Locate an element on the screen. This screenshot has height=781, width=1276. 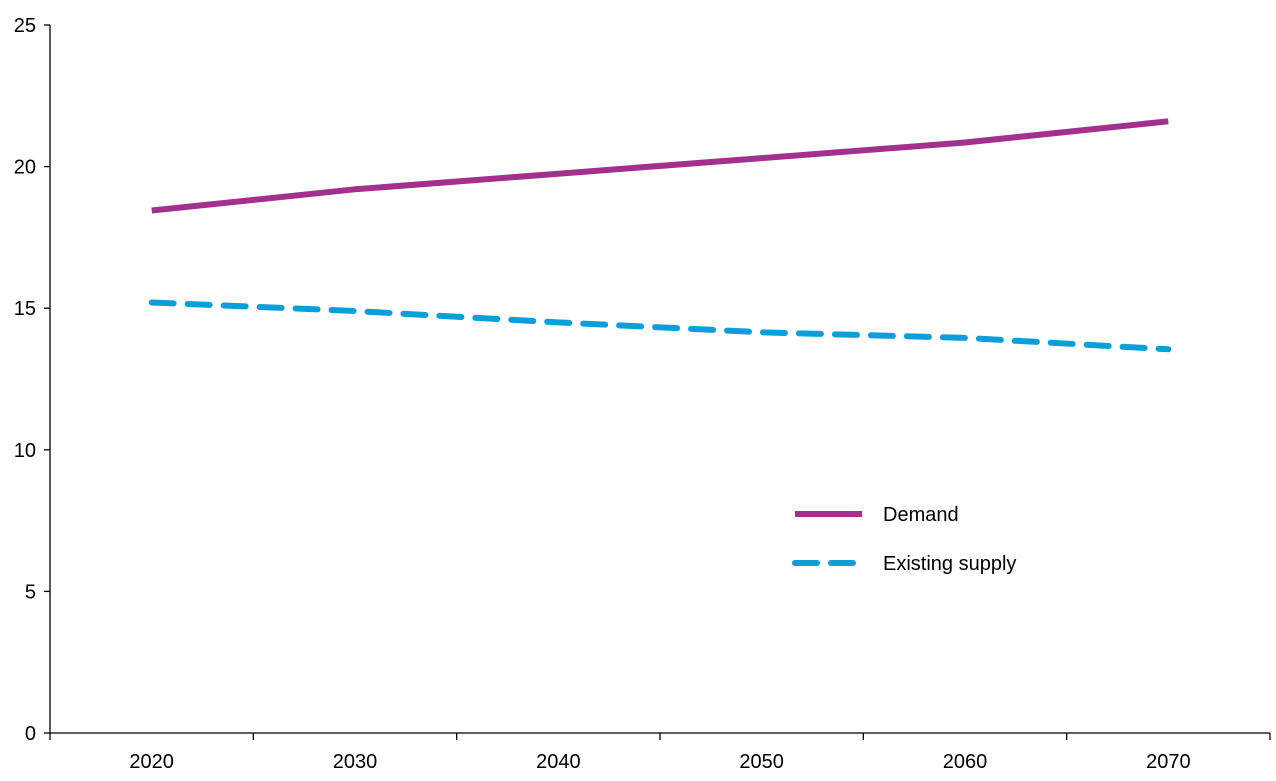
y-tick-label: 15 is located at coordinates (25, 309).